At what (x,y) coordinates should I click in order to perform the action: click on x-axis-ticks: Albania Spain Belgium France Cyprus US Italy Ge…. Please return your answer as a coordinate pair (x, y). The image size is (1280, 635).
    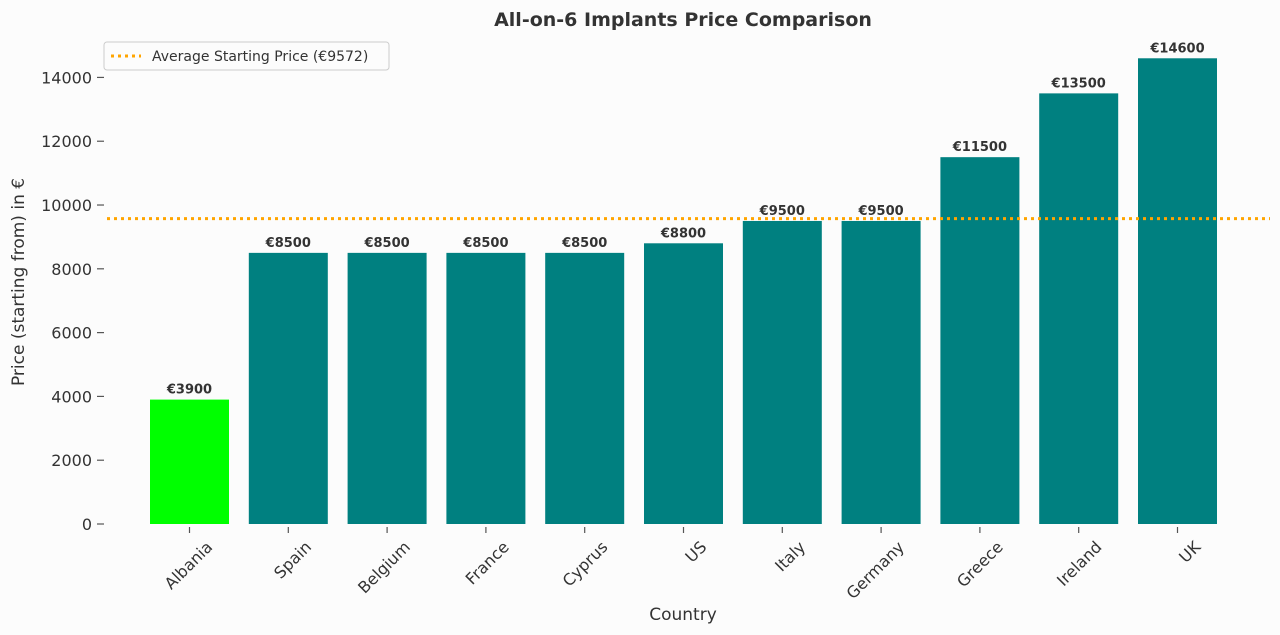
    Looking at the image, I should click on (683, 565).